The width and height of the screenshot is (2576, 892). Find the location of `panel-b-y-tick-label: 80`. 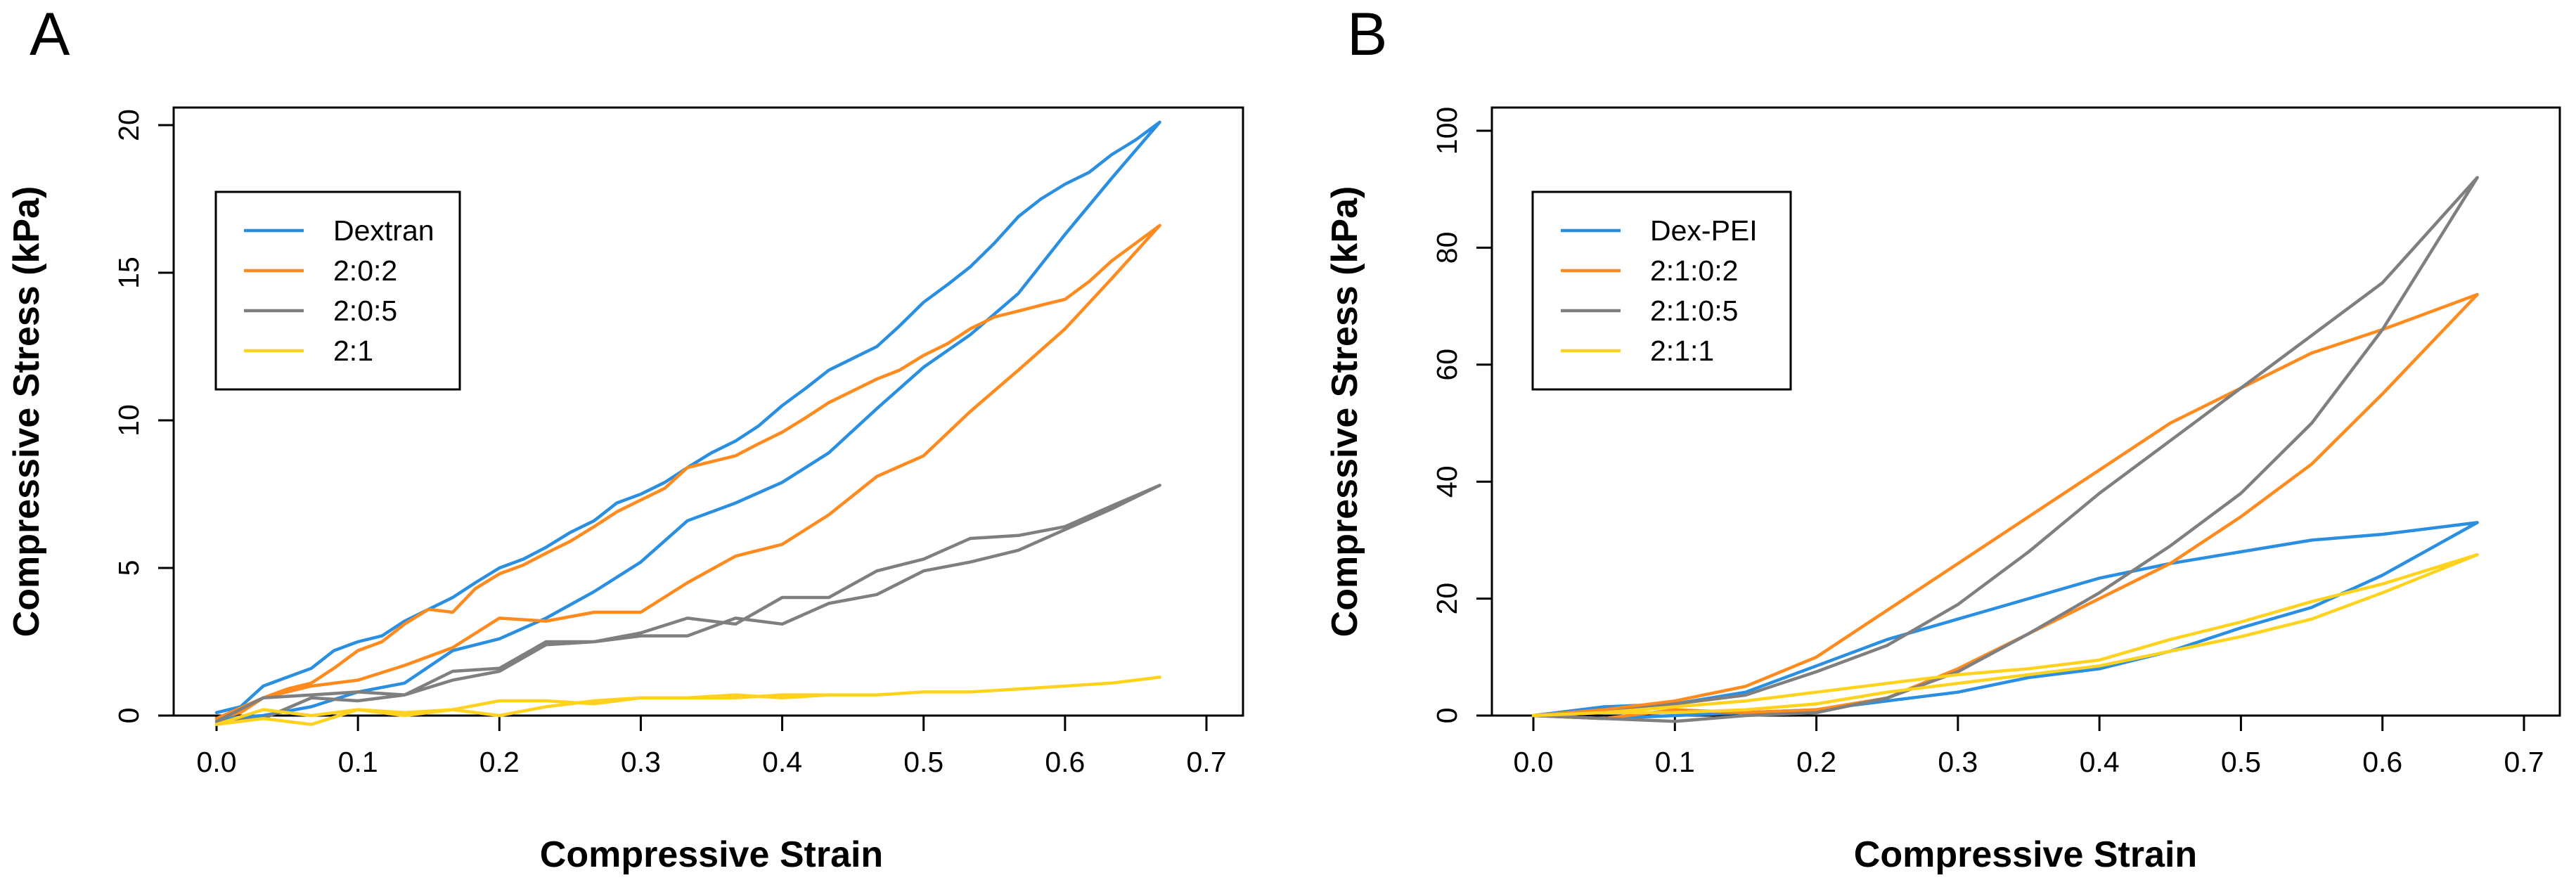

panel-b-y-tick-label: 80 is located at coordinates (1447, 248).